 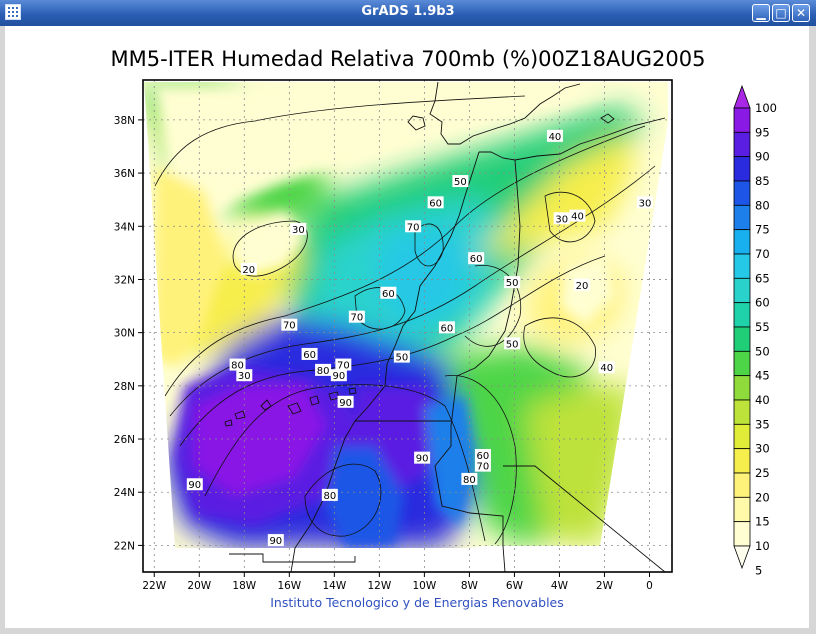 I want to click on colorbar-label: 45, so click(x=762, y=376).